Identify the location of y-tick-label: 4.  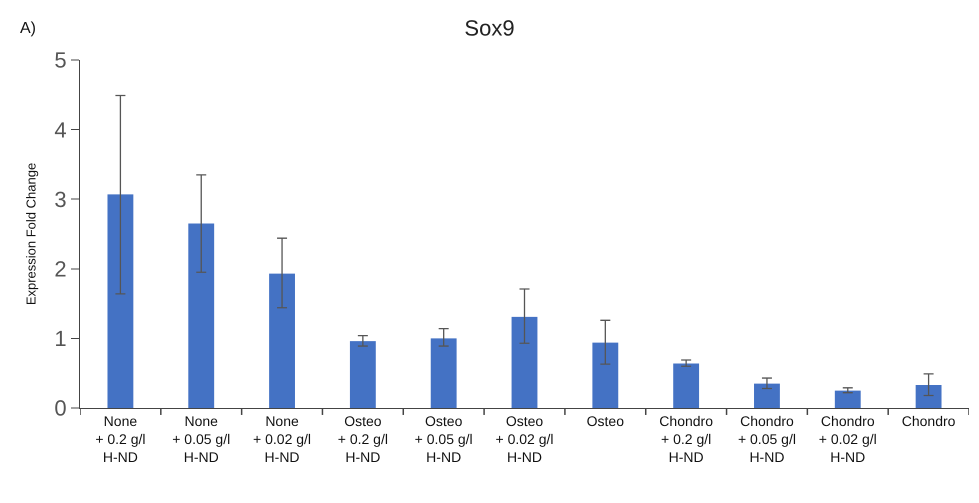
(60, 129).